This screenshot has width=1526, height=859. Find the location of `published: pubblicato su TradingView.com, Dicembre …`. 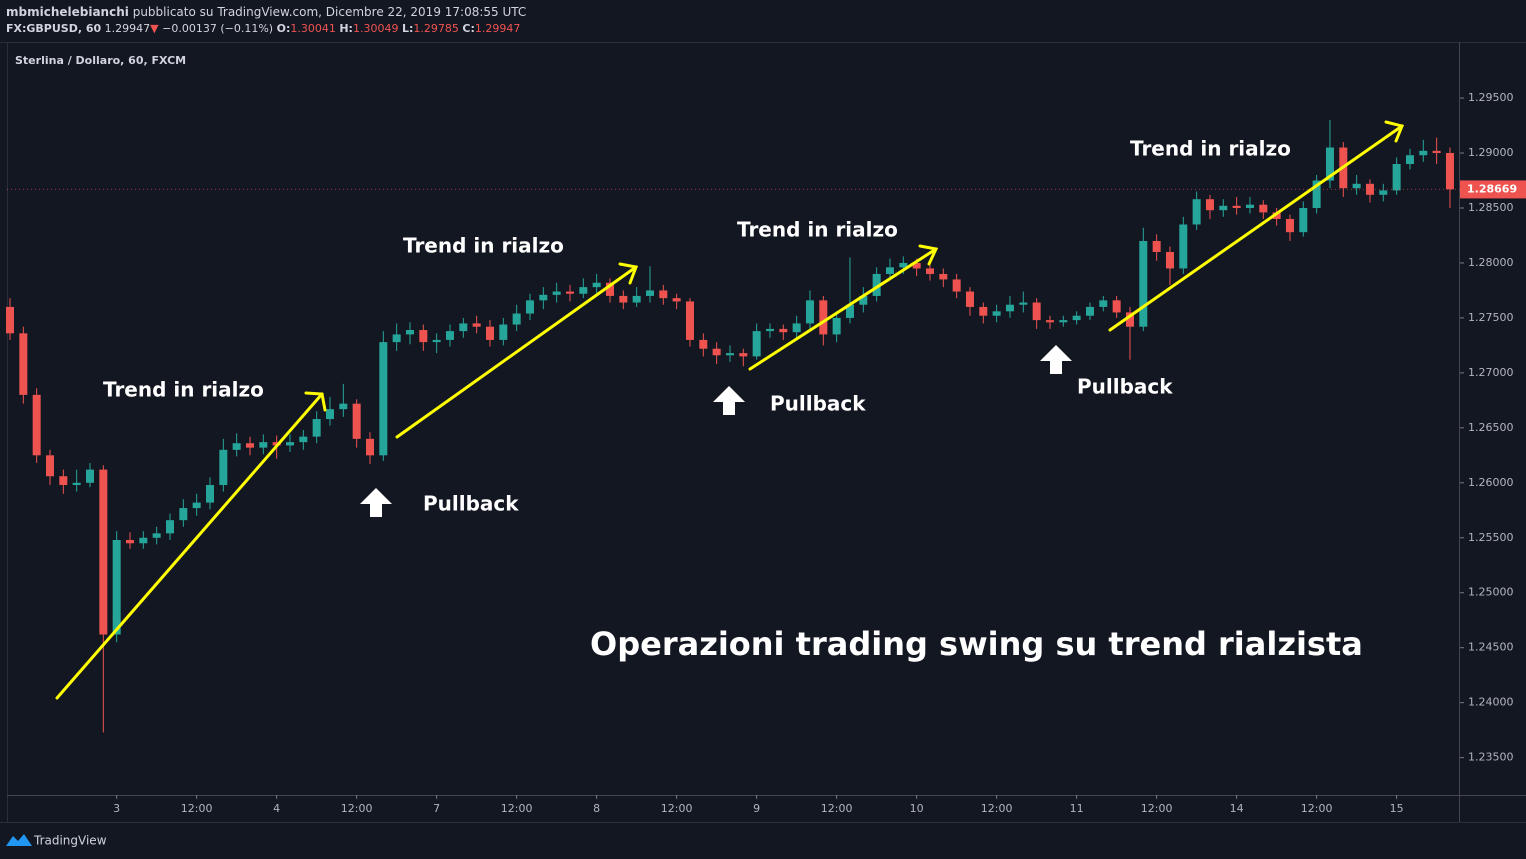

published: pubblicato su TradingView.com, Dicembre … is located at coordinates (329, 12).